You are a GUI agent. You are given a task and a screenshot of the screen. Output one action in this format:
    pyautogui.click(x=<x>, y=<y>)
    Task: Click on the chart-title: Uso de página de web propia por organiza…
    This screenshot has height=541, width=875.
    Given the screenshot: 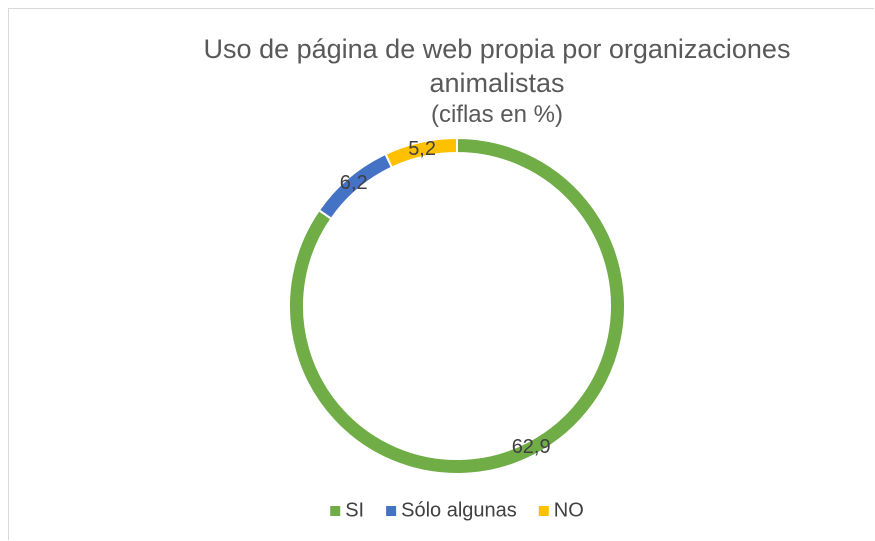 What is the action you would take?
    pyautogui.click(x=497, y=66)
    